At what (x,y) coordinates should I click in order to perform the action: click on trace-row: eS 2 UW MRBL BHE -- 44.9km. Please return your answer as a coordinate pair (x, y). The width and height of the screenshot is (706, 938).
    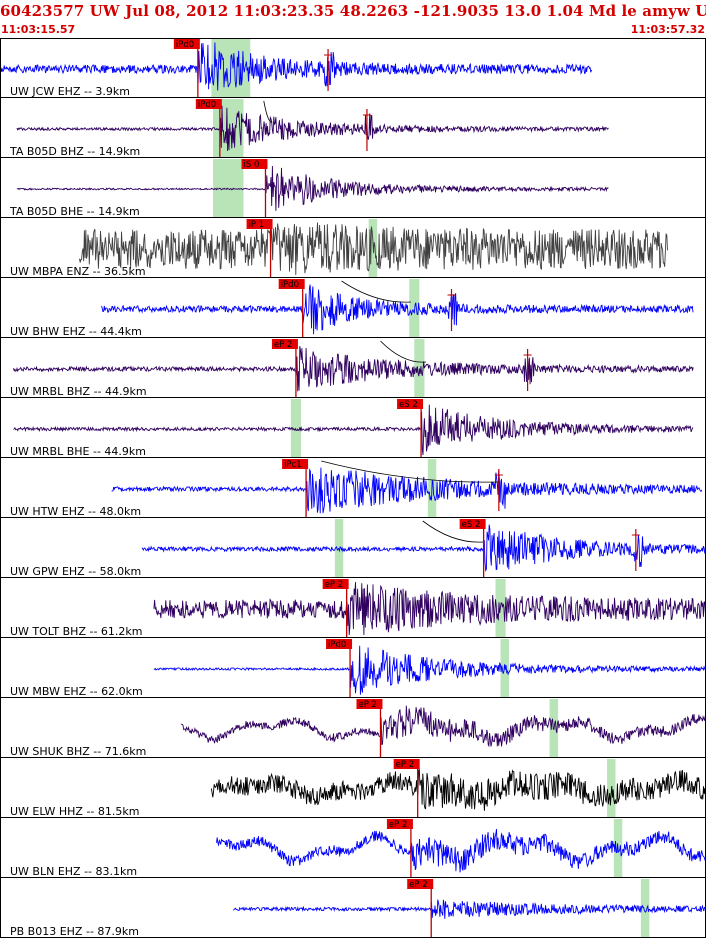
    Looking at the image, I should click on (353, 428).